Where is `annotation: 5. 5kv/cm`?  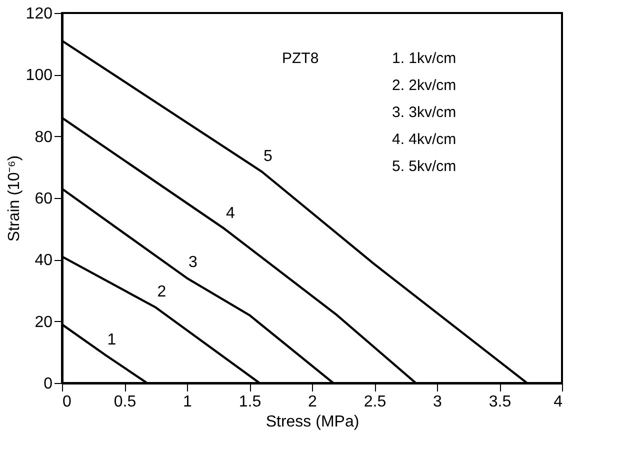
annotation: 5. 5kv/cm is located at coordinates (424, 166).